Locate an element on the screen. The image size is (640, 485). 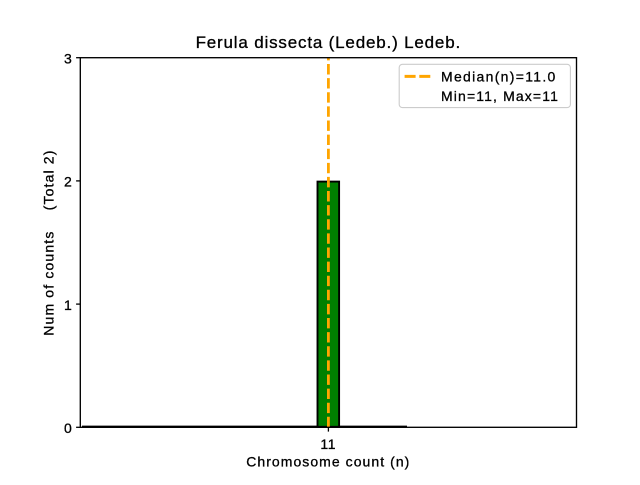
svg-text:Ferula dissecta (Ledeb.) Ledeb: Ferula dissecta (Ledeb.) Ledeb. is located at coordinates (328, 42).